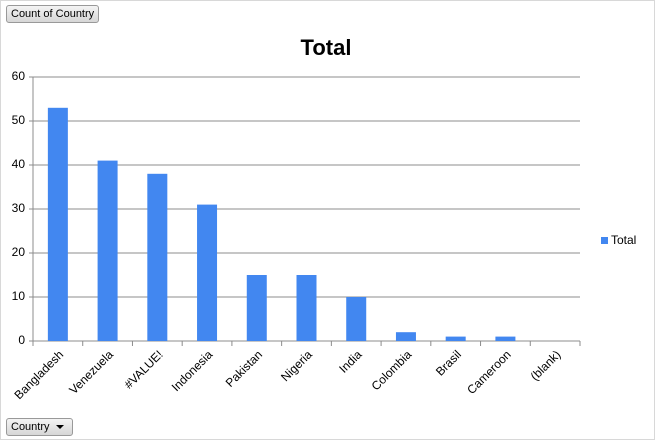 This screenshot has width=655, height=440. Describe the element at coordinates (30, 427) in the screenshot. I see `axis-field-label: Country` at that location.